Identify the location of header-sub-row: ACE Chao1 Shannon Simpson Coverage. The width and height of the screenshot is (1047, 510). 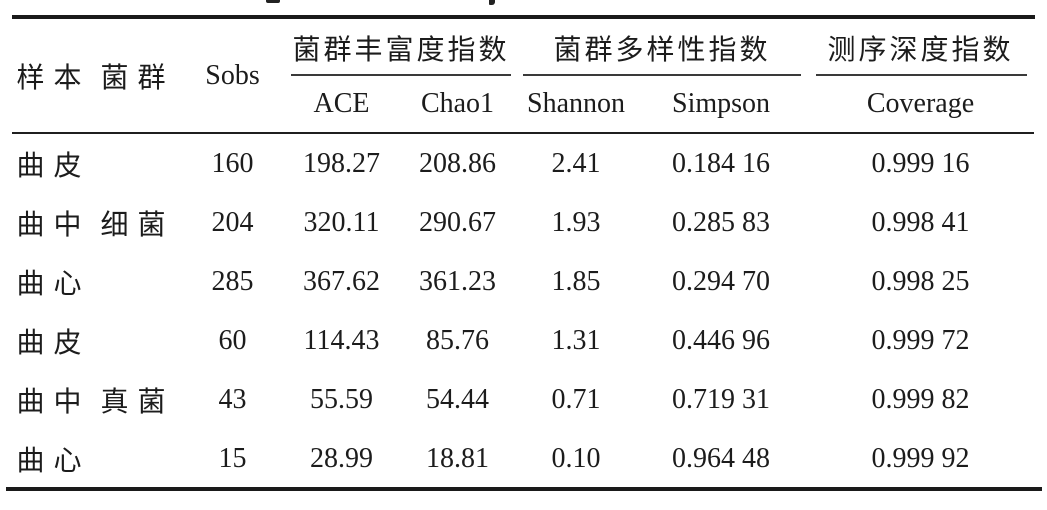
(523, 105).